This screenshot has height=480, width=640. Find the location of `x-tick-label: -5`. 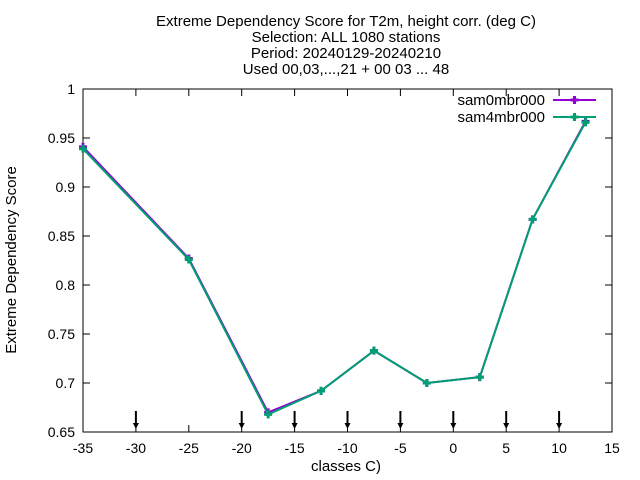

x-tick-label: -5 is located at coordinates (400, 448).